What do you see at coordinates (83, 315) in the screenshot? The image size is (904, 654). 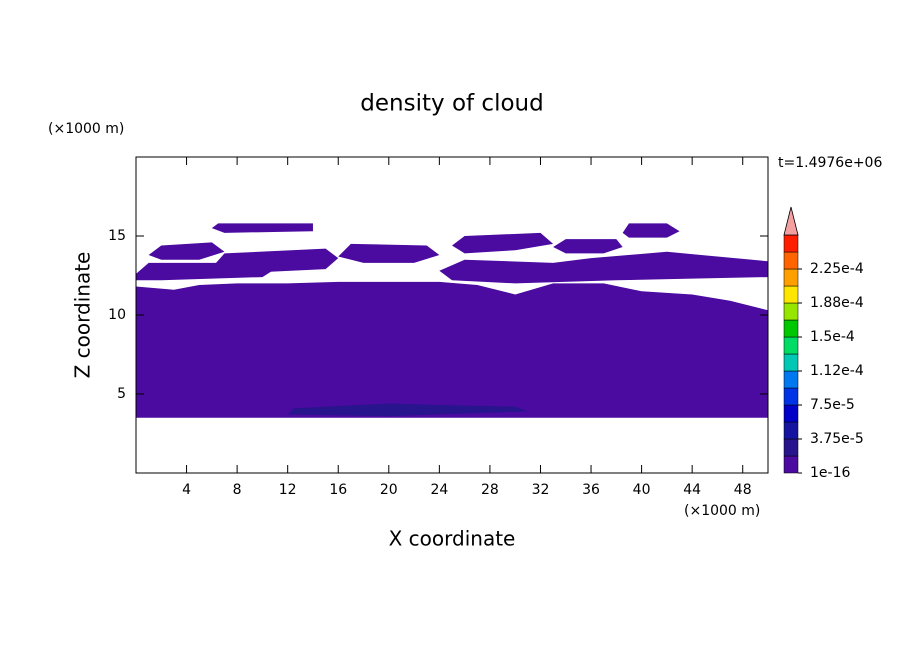 I see `y-axis-label: Z coordinate` at bounding box center [83, 315].